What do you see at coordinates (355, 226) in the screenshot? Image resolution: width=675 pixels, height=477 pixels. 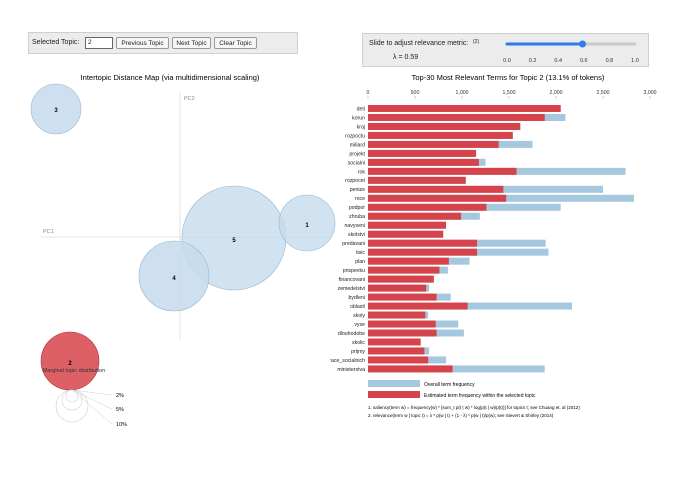 I see `term-label: navyseni` at bounding box center [355, 226].